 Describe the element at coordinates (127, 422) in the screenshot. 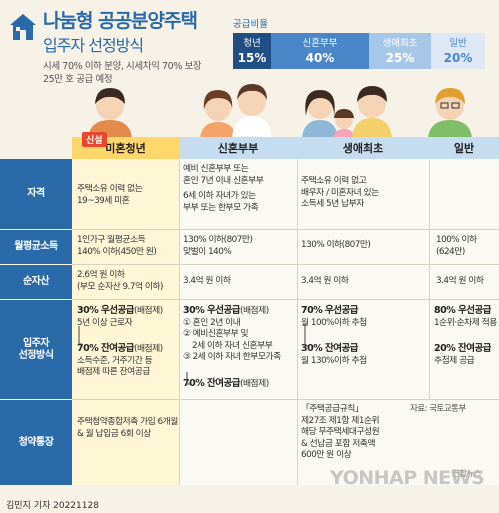

I see `cell-text: 주택청약종합저축 가입 6개월` at that location.